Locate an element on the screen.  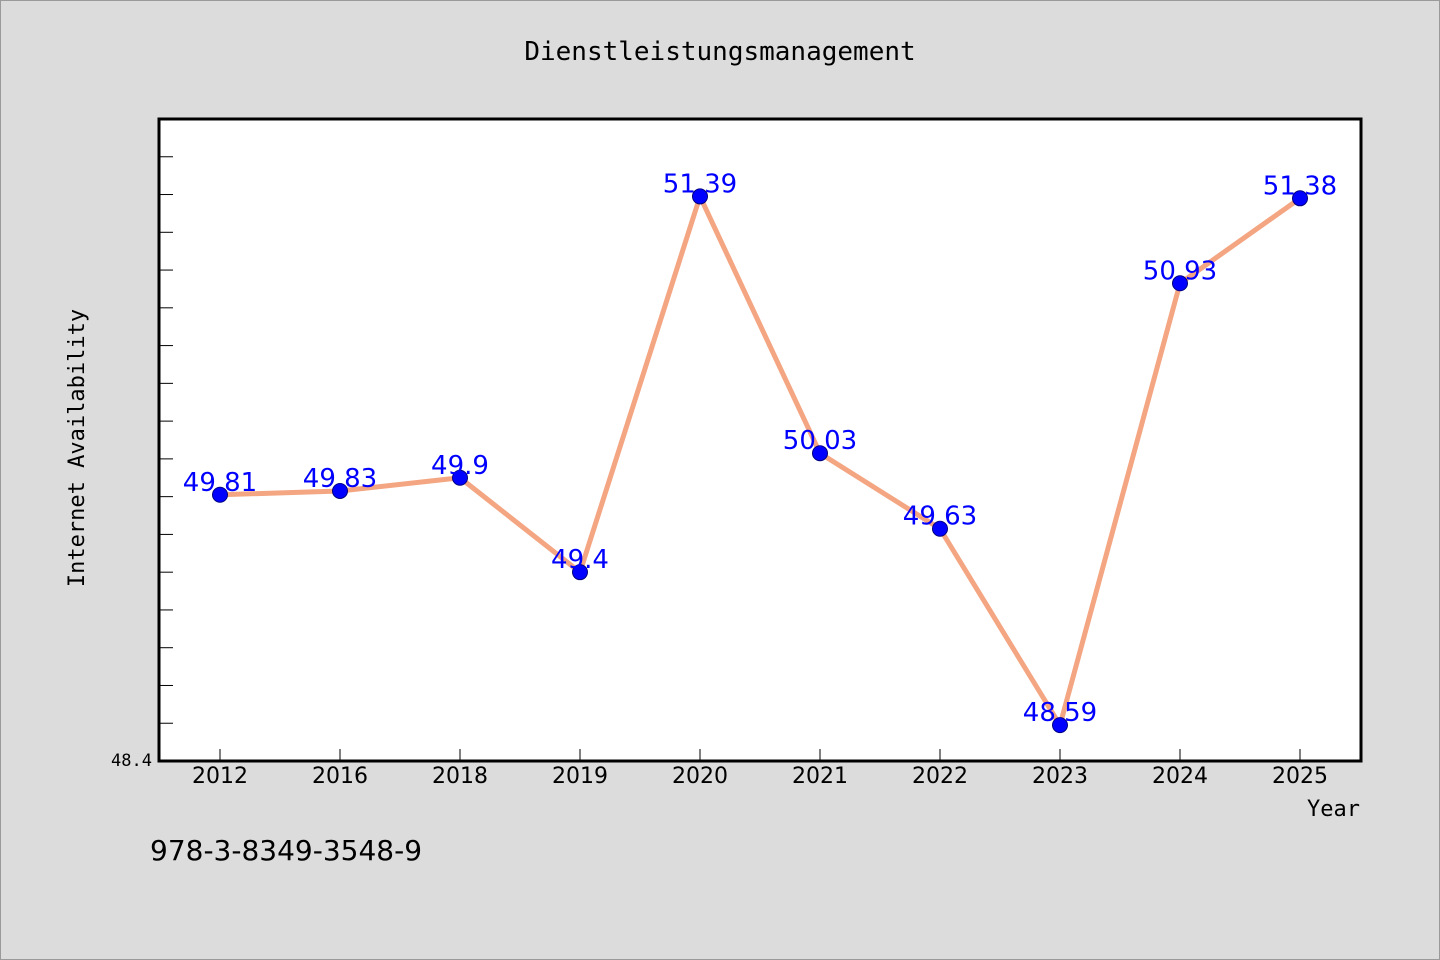
y-axis-ticks is located at coordinates (166, 440).